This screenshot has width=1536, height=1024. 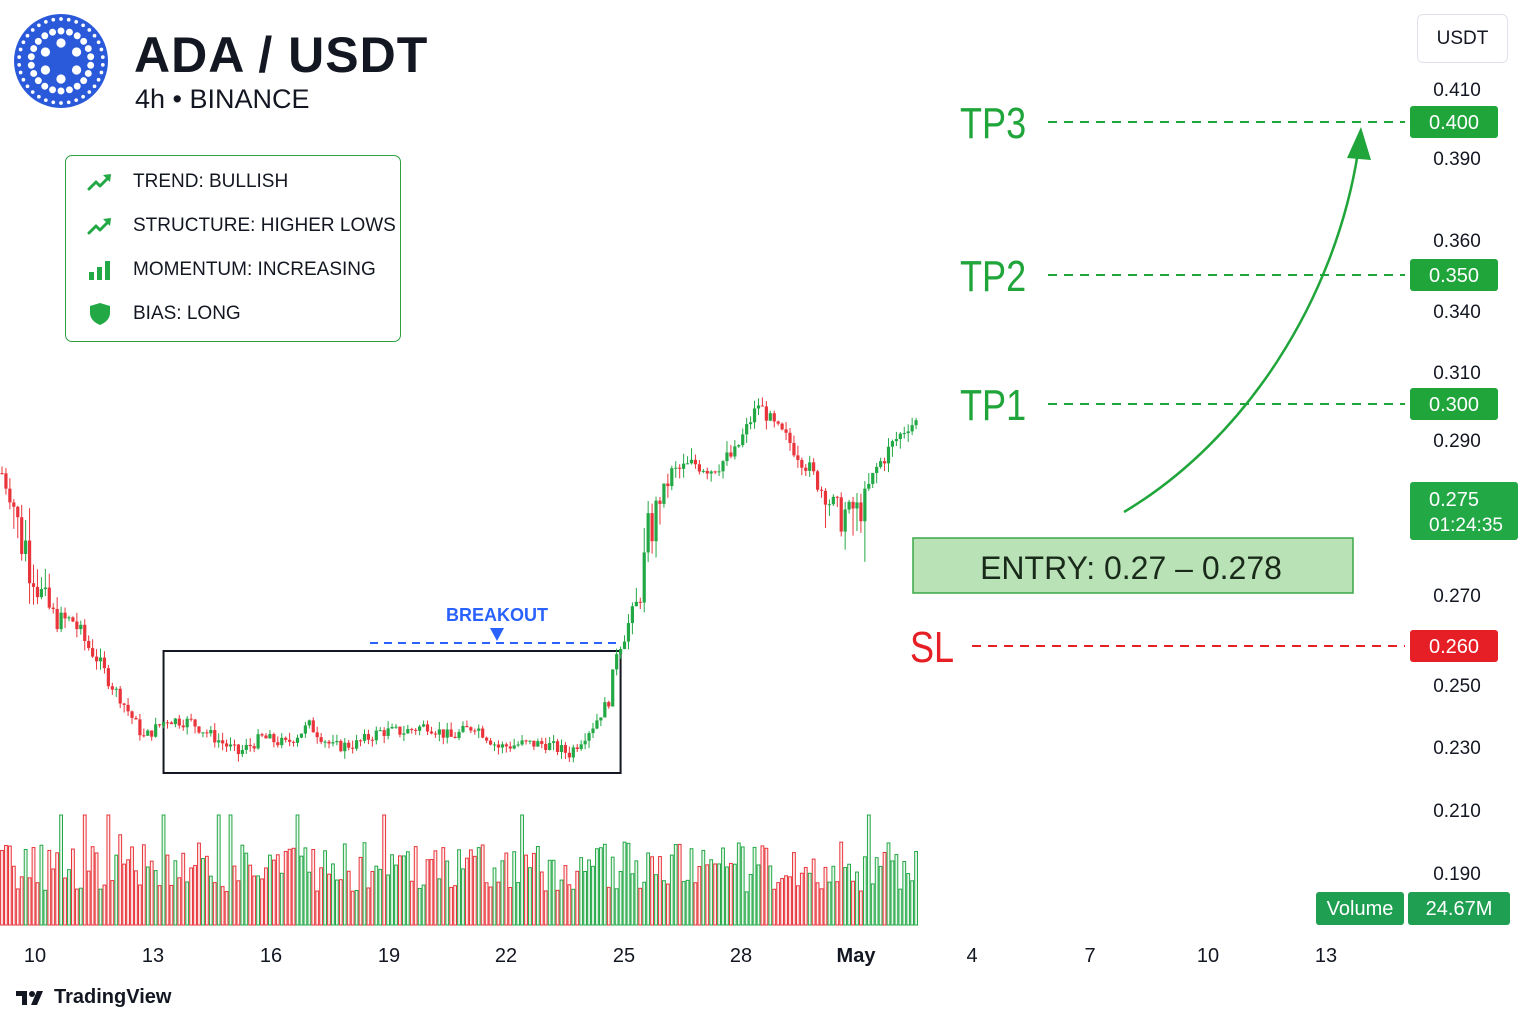 What do you see at coordinates (29, 997) in the screenshot?
I see `tradingview-logo-icon` at bounding box center [29, 997].